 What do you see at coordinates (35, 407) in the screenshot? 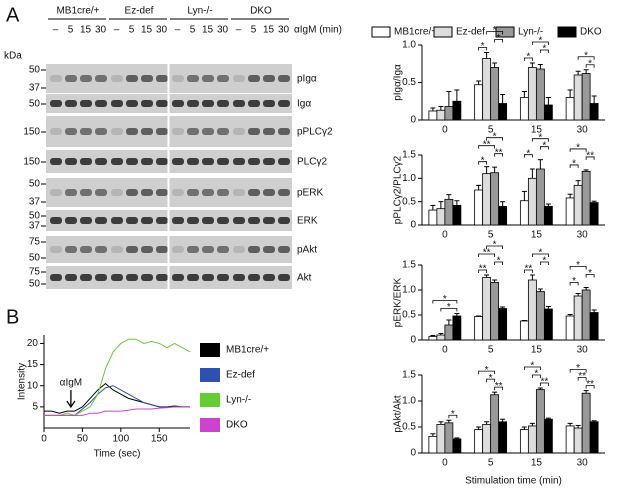
I see `y-tick-label: 5` at bounding box center [35, 407].